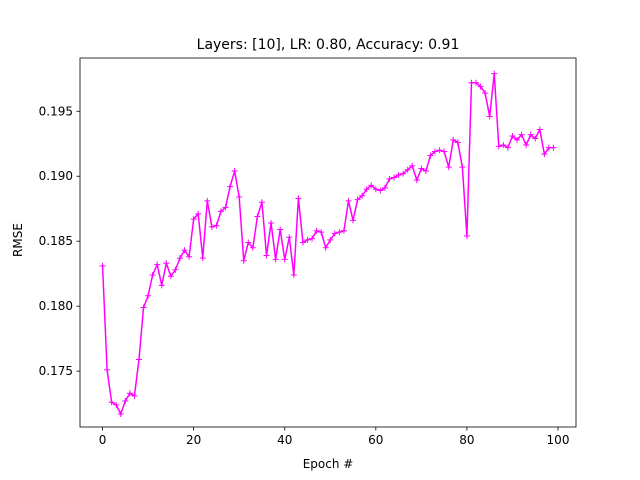 This screenshot has height=480, width=640. I want to click on y-tick-label: 0.185, so click(56, 241).